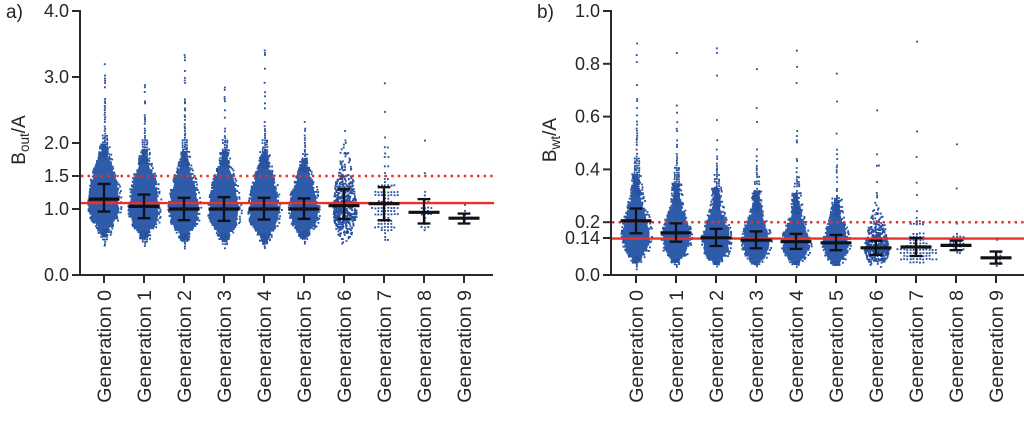 The height and width of the screenshot is (426, 1024). What do you see at coordinates (587, 117) in the screenshot?
I see `svg-text: 0.6` at bounding box center [587, 117].